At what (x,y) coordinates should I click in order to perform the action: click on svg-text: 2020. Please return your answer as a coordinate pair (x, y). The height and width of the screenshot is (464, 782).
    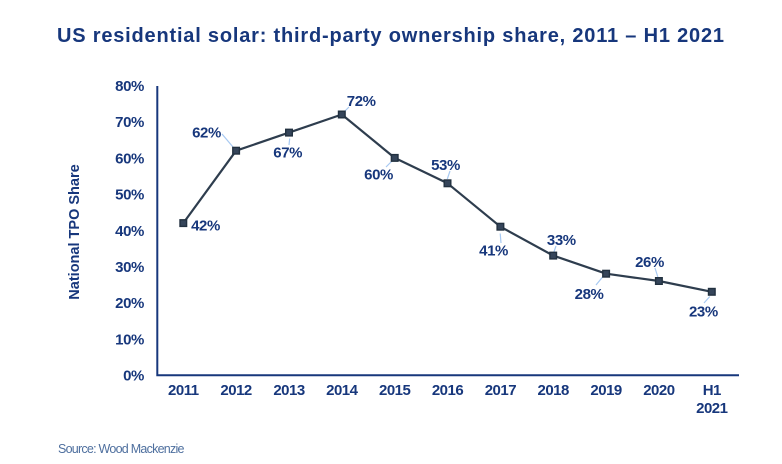
    Looking at the image, I should click on (659, 390).